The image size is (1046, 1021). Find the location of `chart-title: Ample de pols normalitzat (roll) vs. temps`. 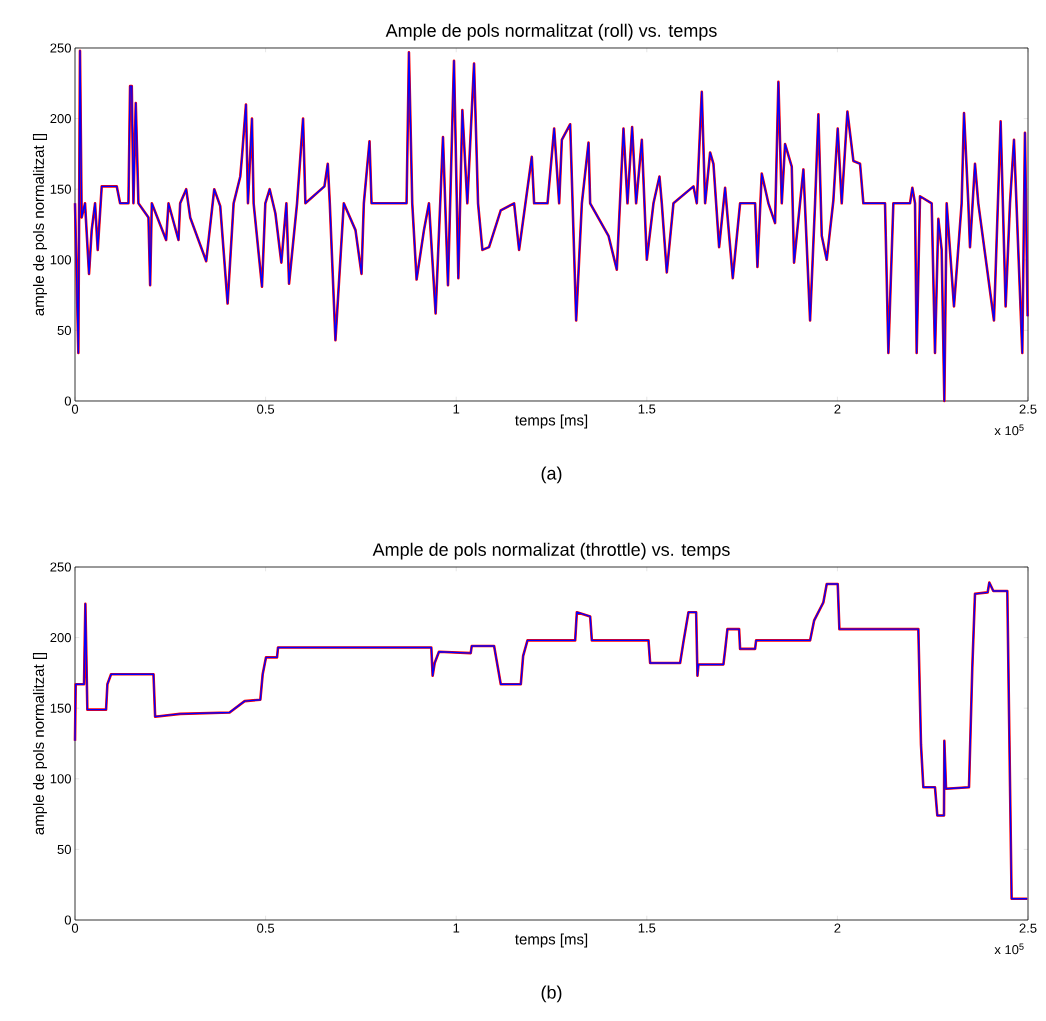

chart-title: Ample de pols normalitzat (roll) vs. temps is located at coordinates (551, 32).